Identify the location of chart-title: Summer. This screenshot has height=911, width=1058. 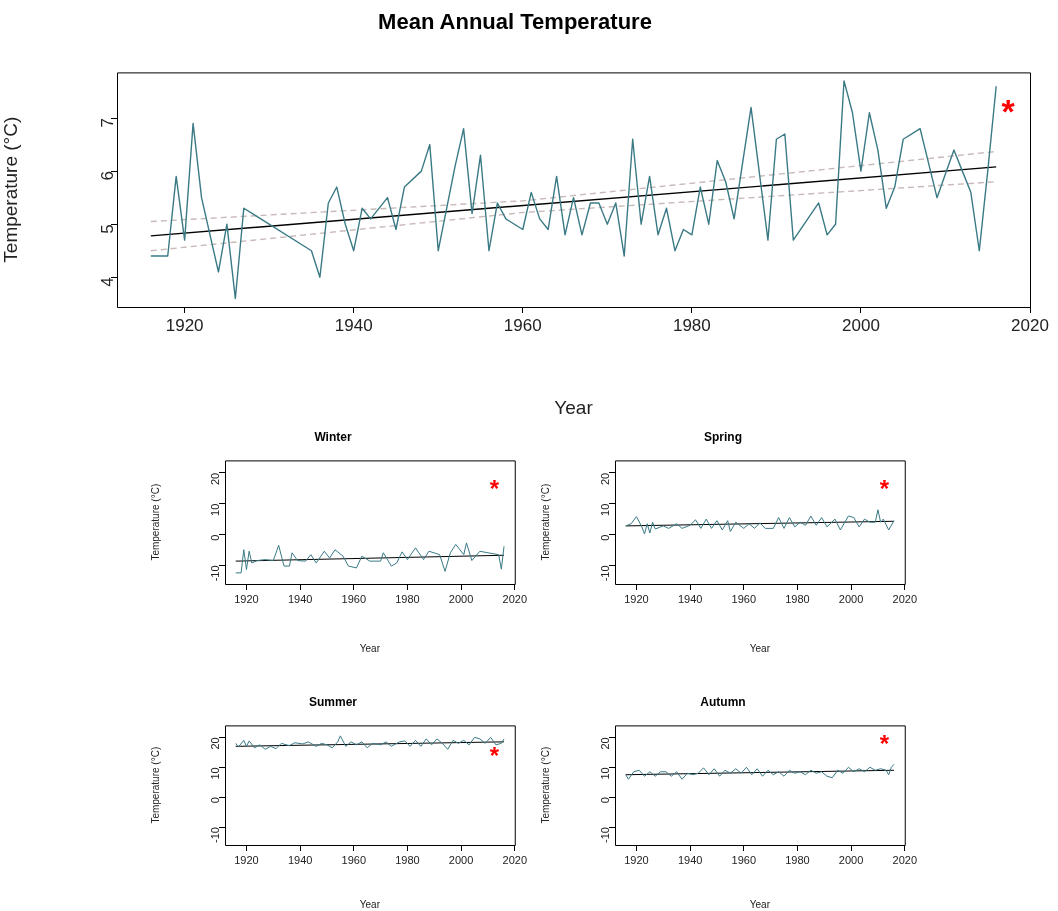
(333, 701).